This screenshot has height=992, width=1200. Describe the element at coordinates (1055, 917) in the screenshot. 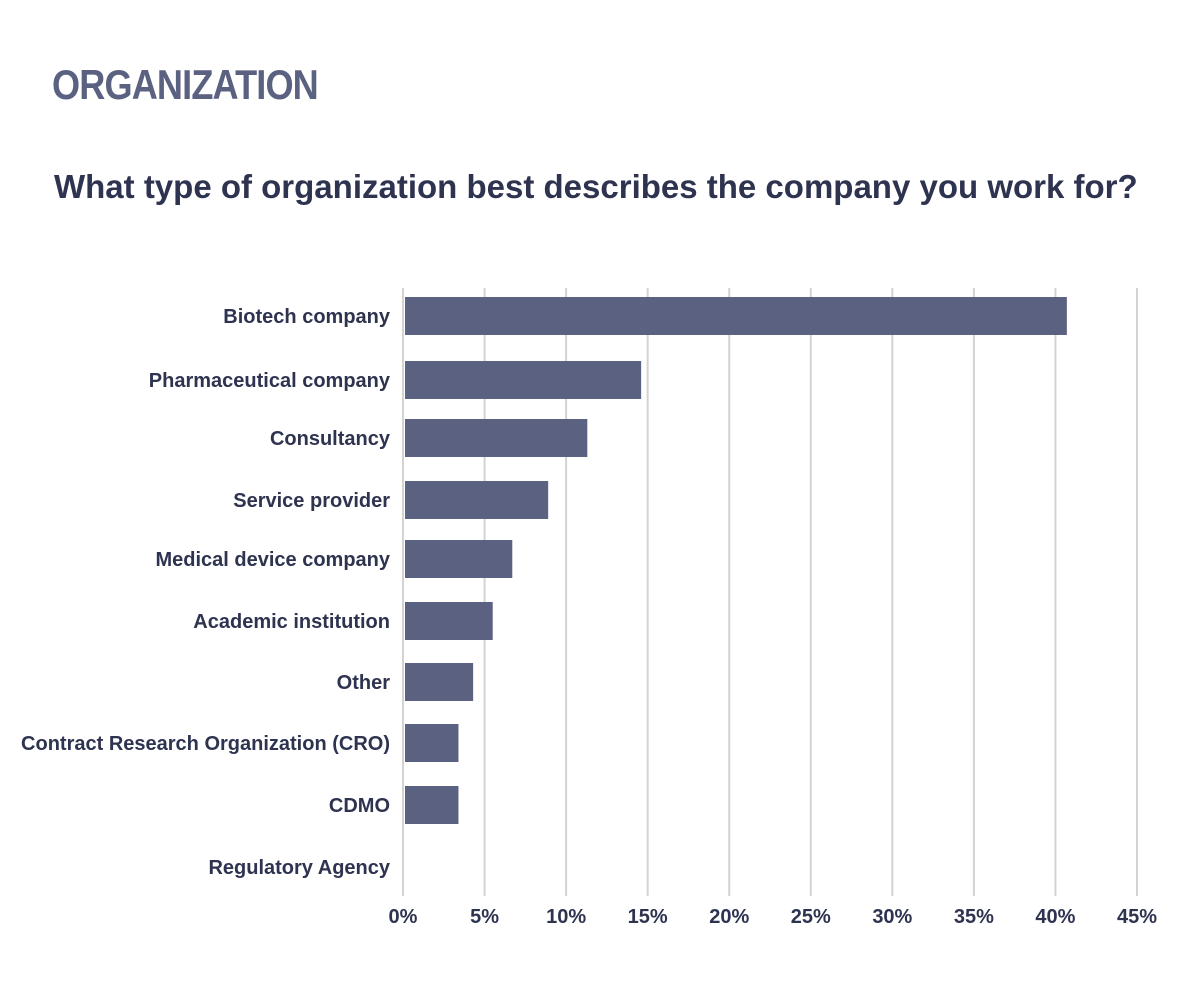

I see `x-tick-label: 40%` at that location.